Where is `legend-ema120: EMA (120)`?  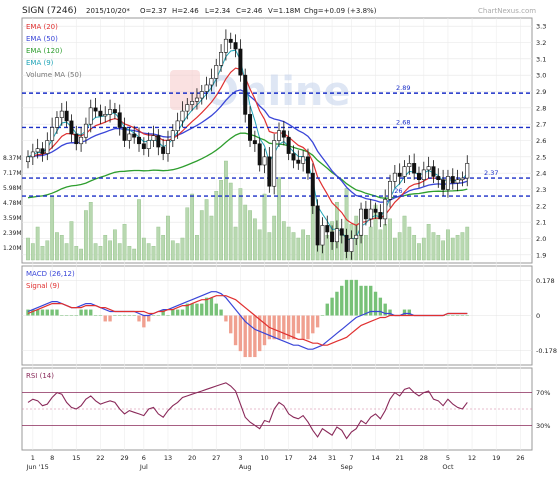 legend-ema120: EMA (120) is located at coordinates (44, 51).